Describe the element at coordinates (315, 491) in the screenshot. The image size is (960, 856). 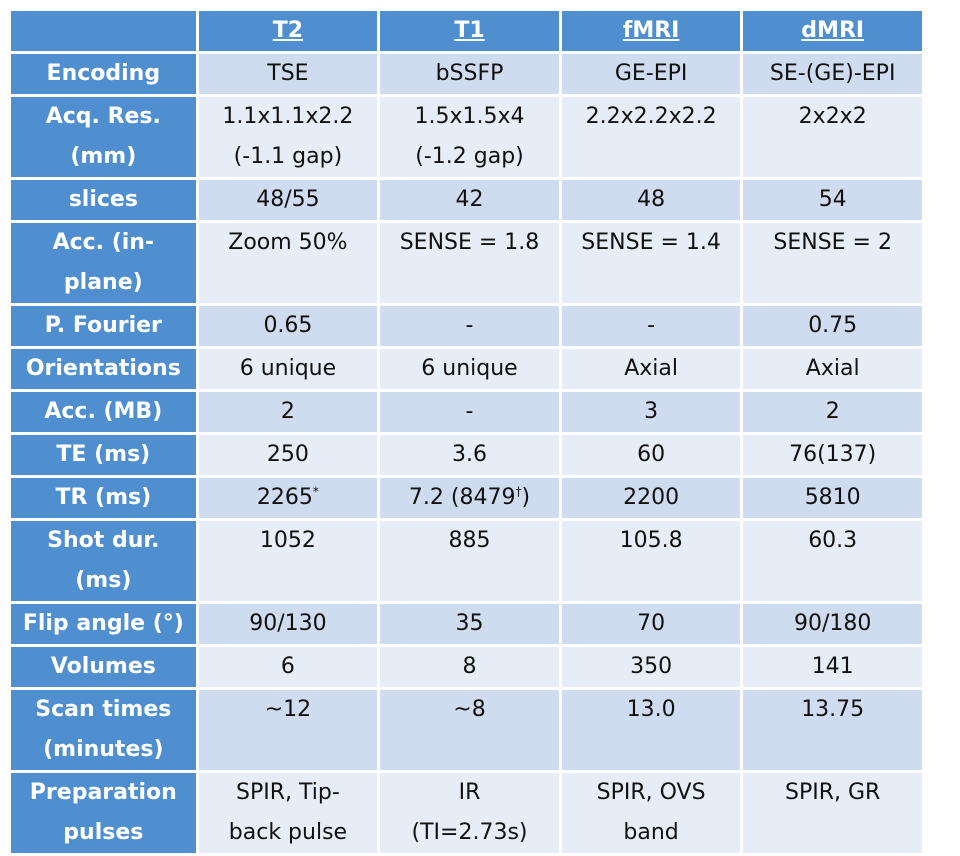
I see `footnote-mark: *` at that location.